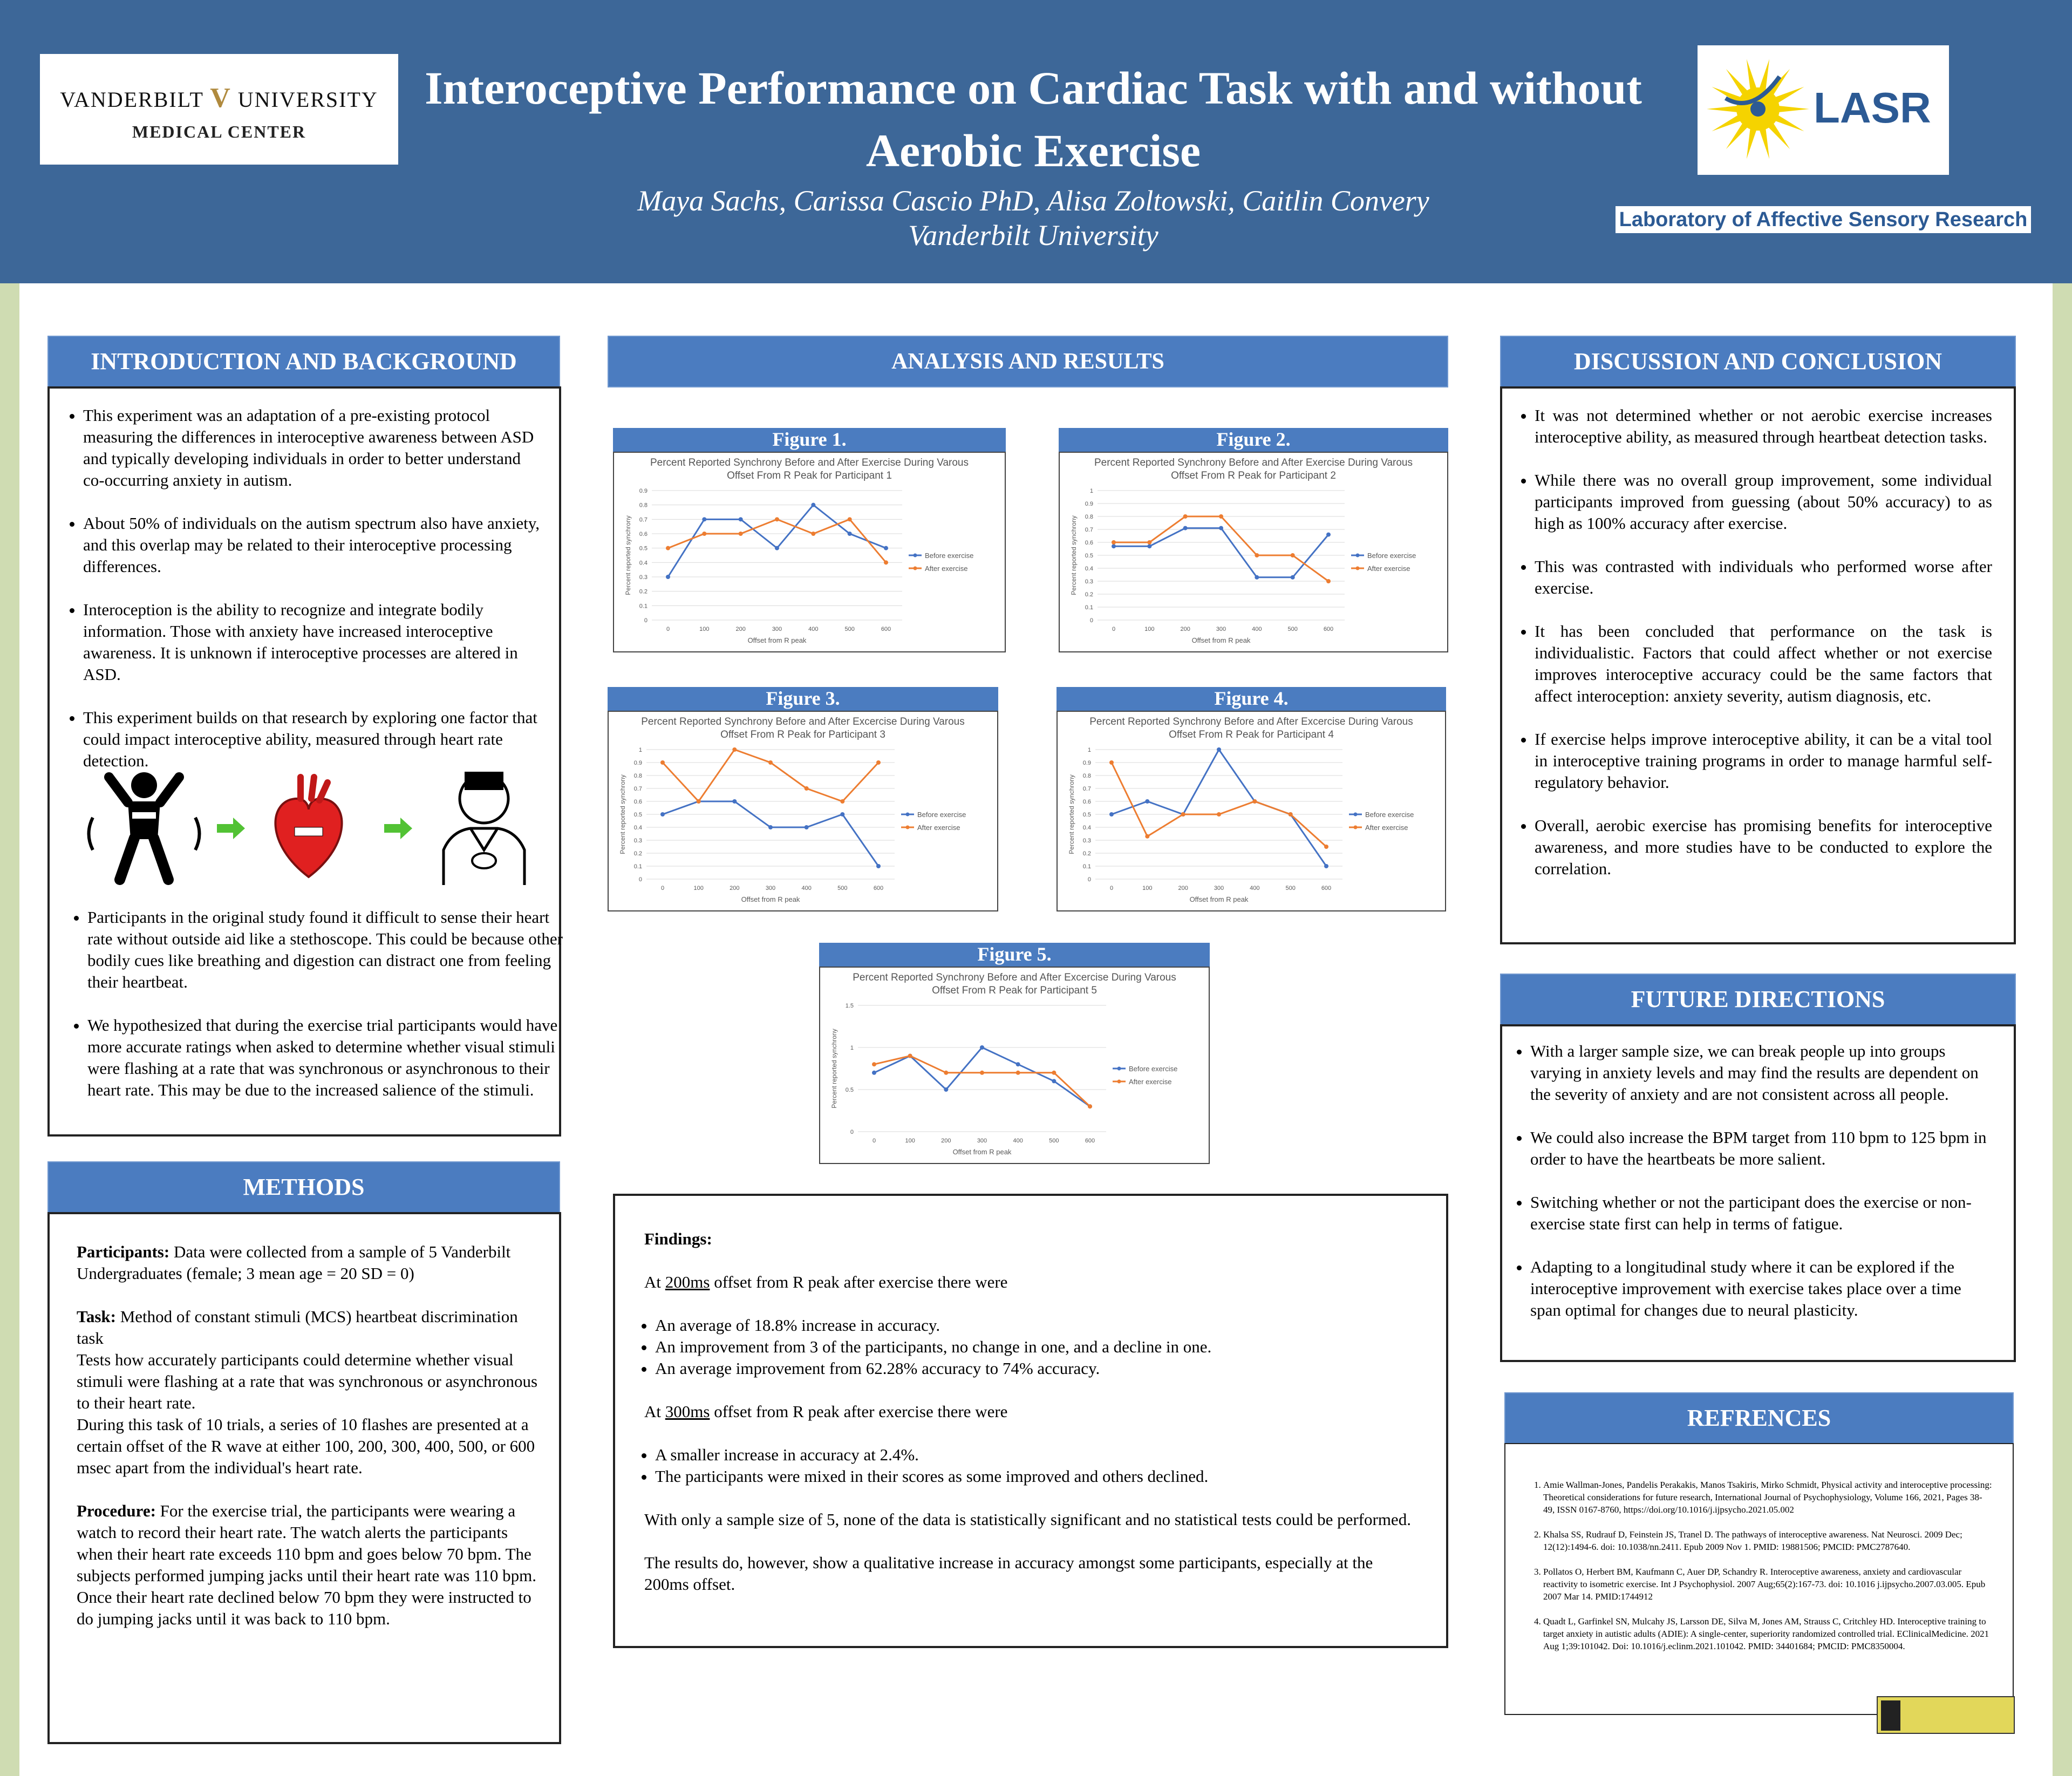 The width and height of the screenshot is (2072, 1776). I want to click on lasr-logo-text: LASR, so click(1872, 108).